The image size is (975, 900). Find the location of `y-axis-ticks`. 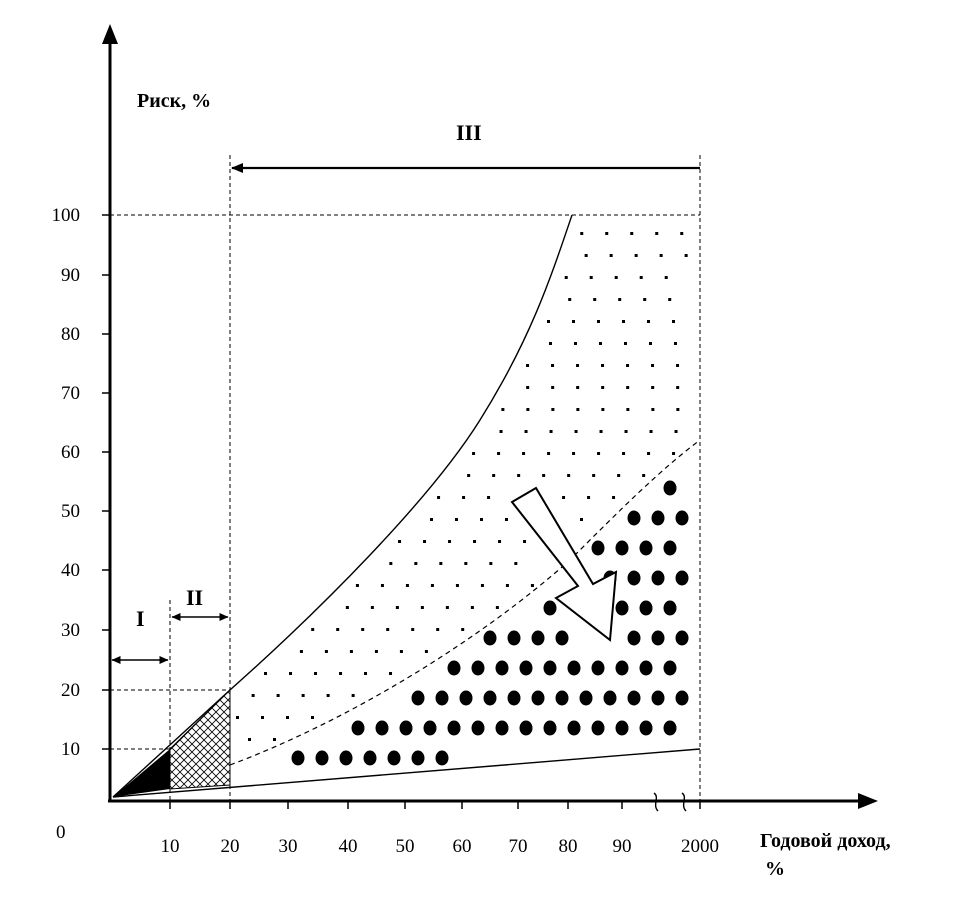

y-axis-ticks is located at coordinates (106, 482).